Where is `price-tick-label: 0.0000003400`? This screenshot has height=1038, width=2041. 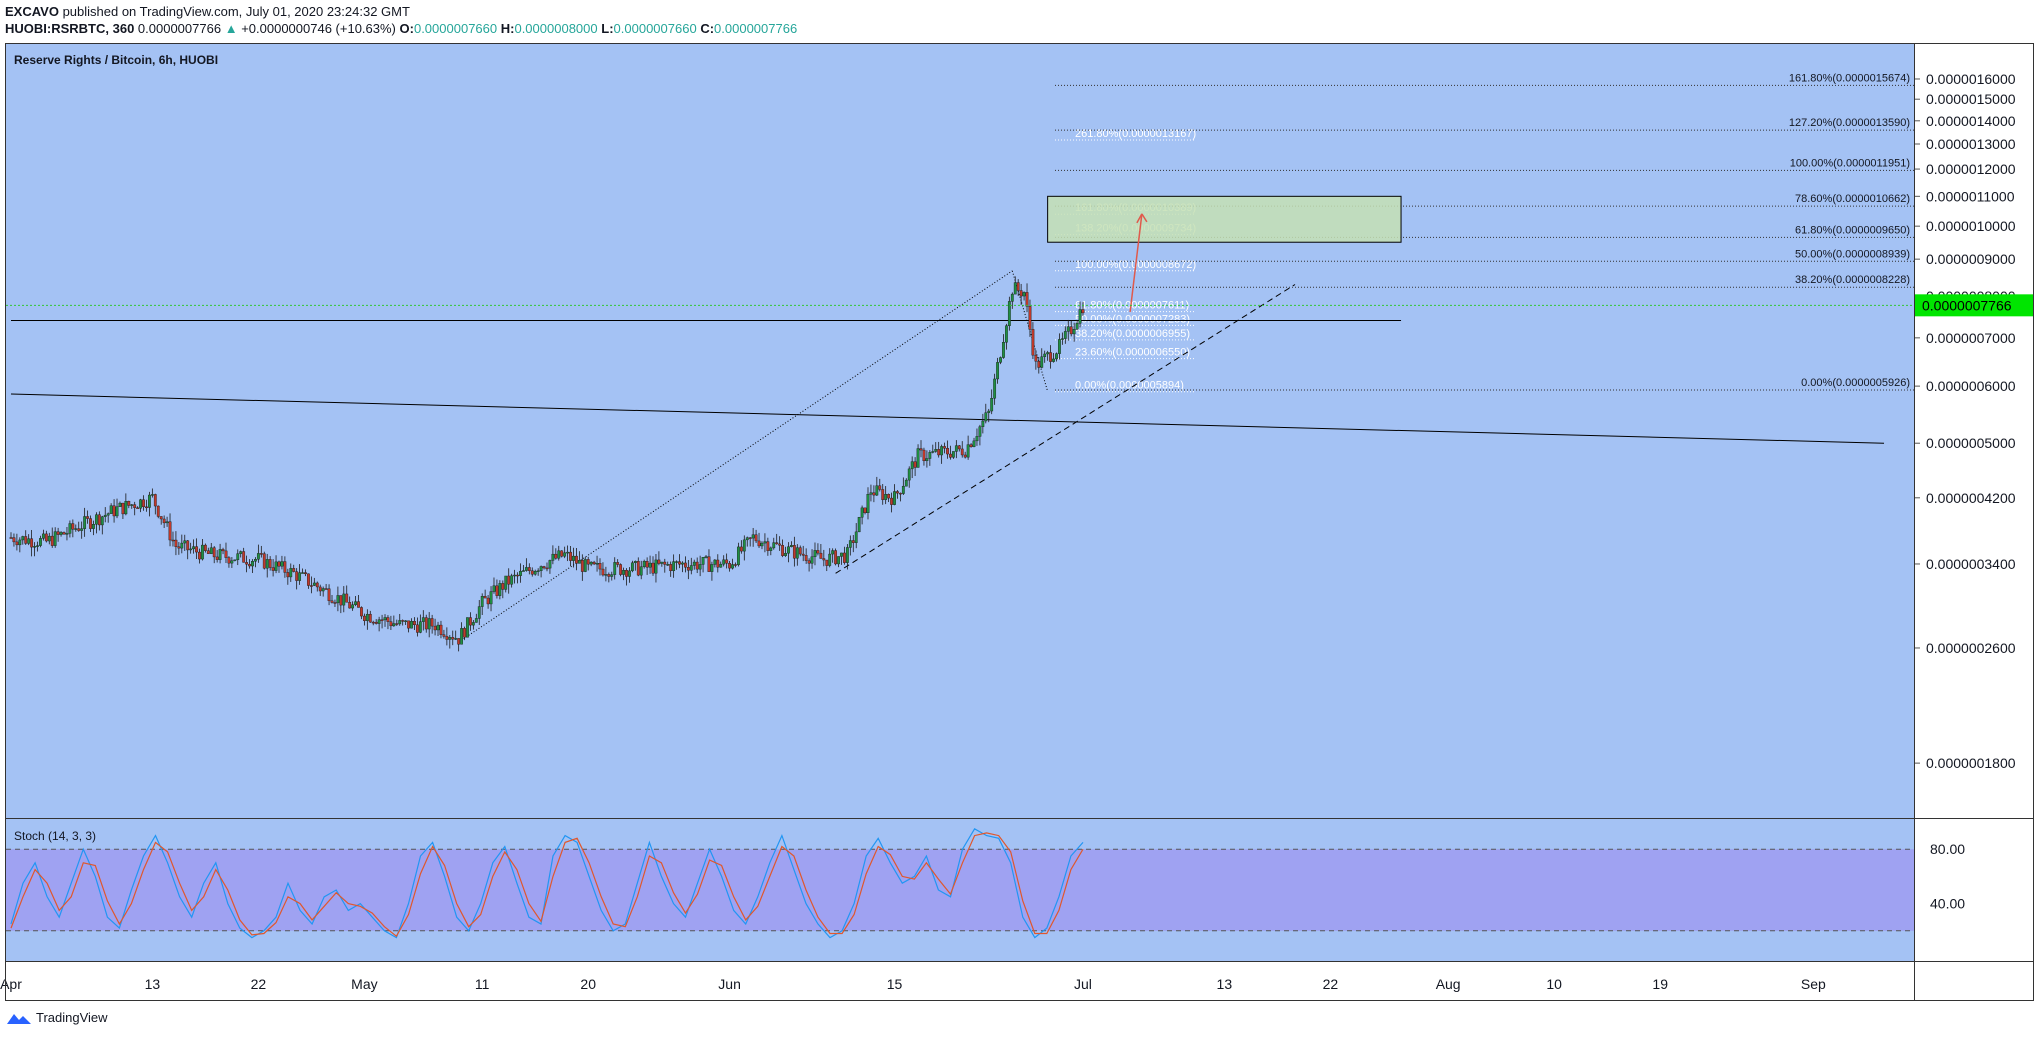
price-tick-label: 0.0000003400 is located at coordinates (1971, 564).